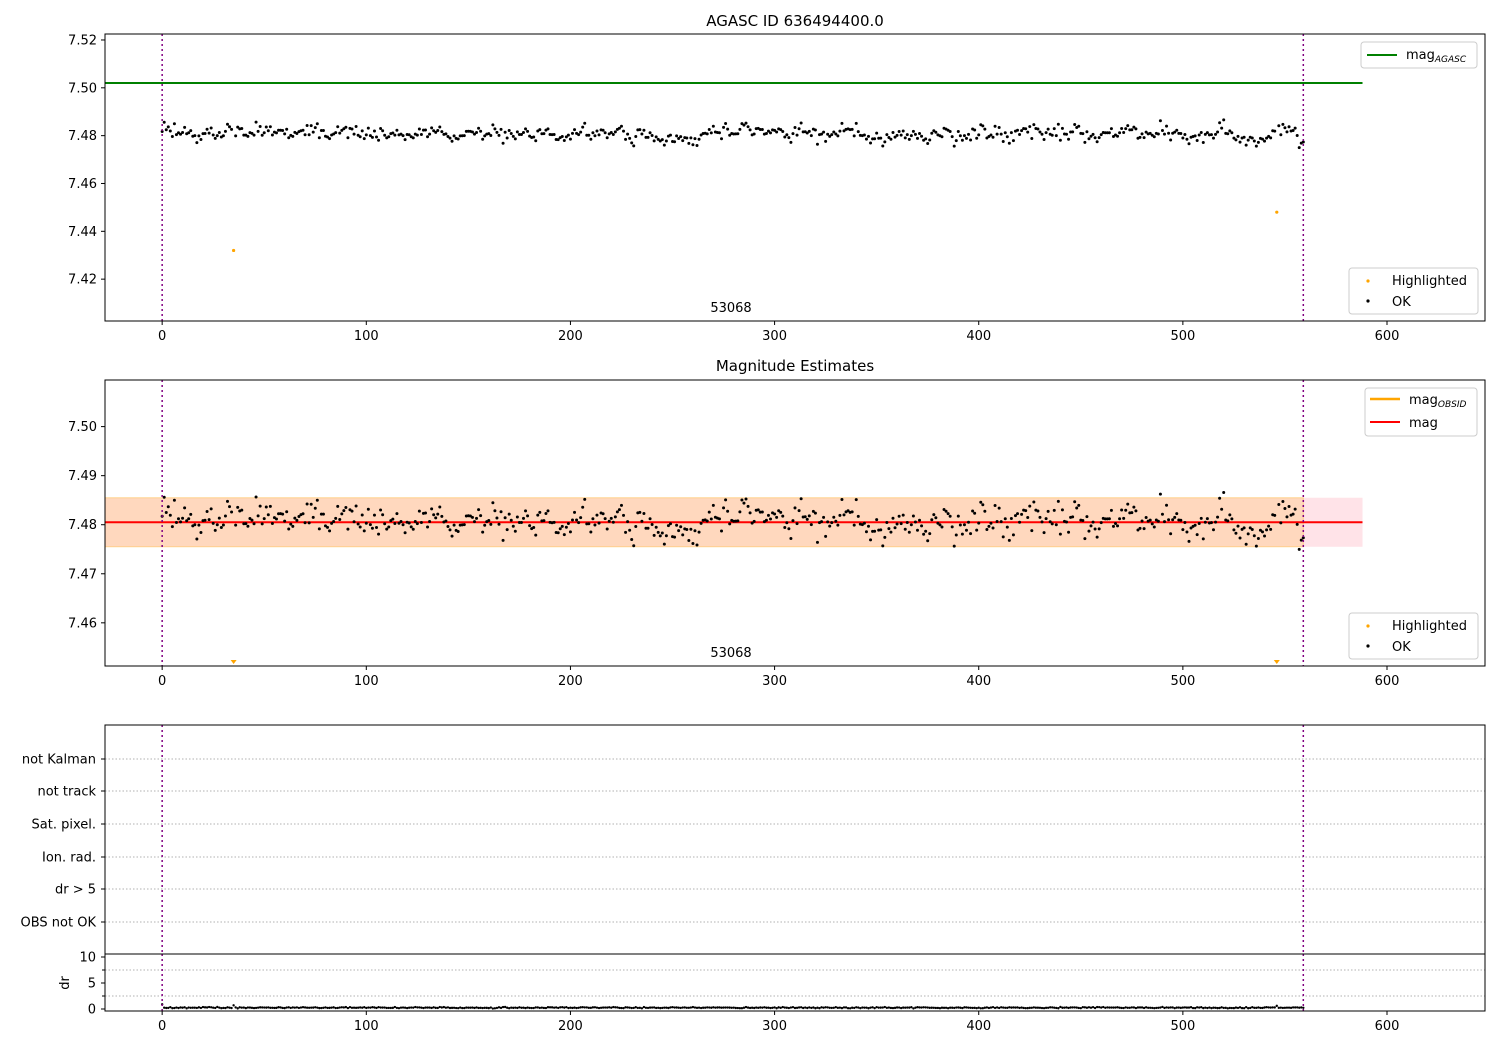 This screenshot has width=1500, height=1050. What do you see at coordinates (1413, 291) in the screenshot?
I see `agasc-legend-bottom: Highlighted OK` at bounding box center [1413, 291].